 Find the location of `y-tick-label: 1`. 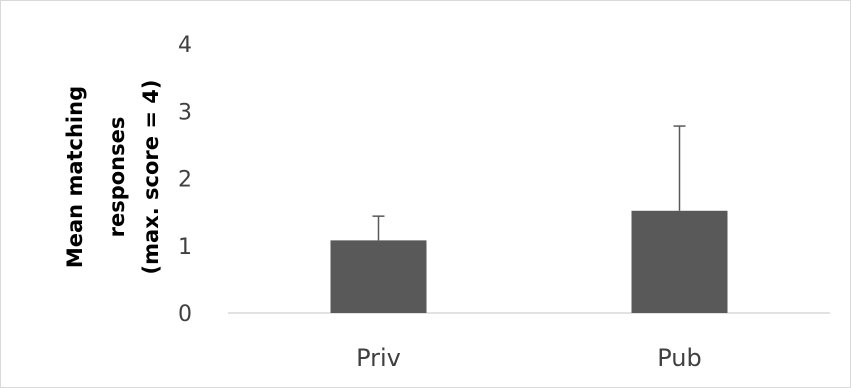

y-tick-label: 1 is located at coordinates (185, 247).